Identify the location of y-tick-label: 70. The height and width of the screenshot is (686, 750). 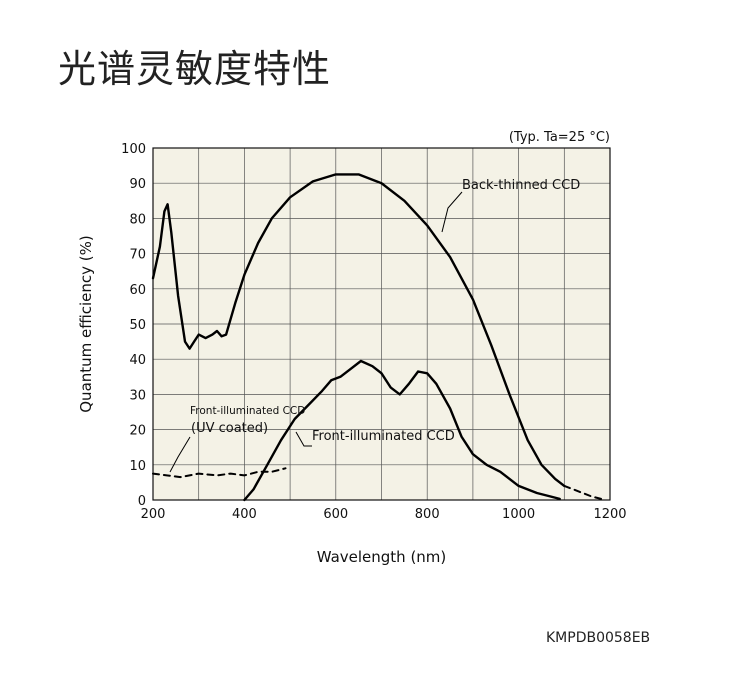
(137, 255).